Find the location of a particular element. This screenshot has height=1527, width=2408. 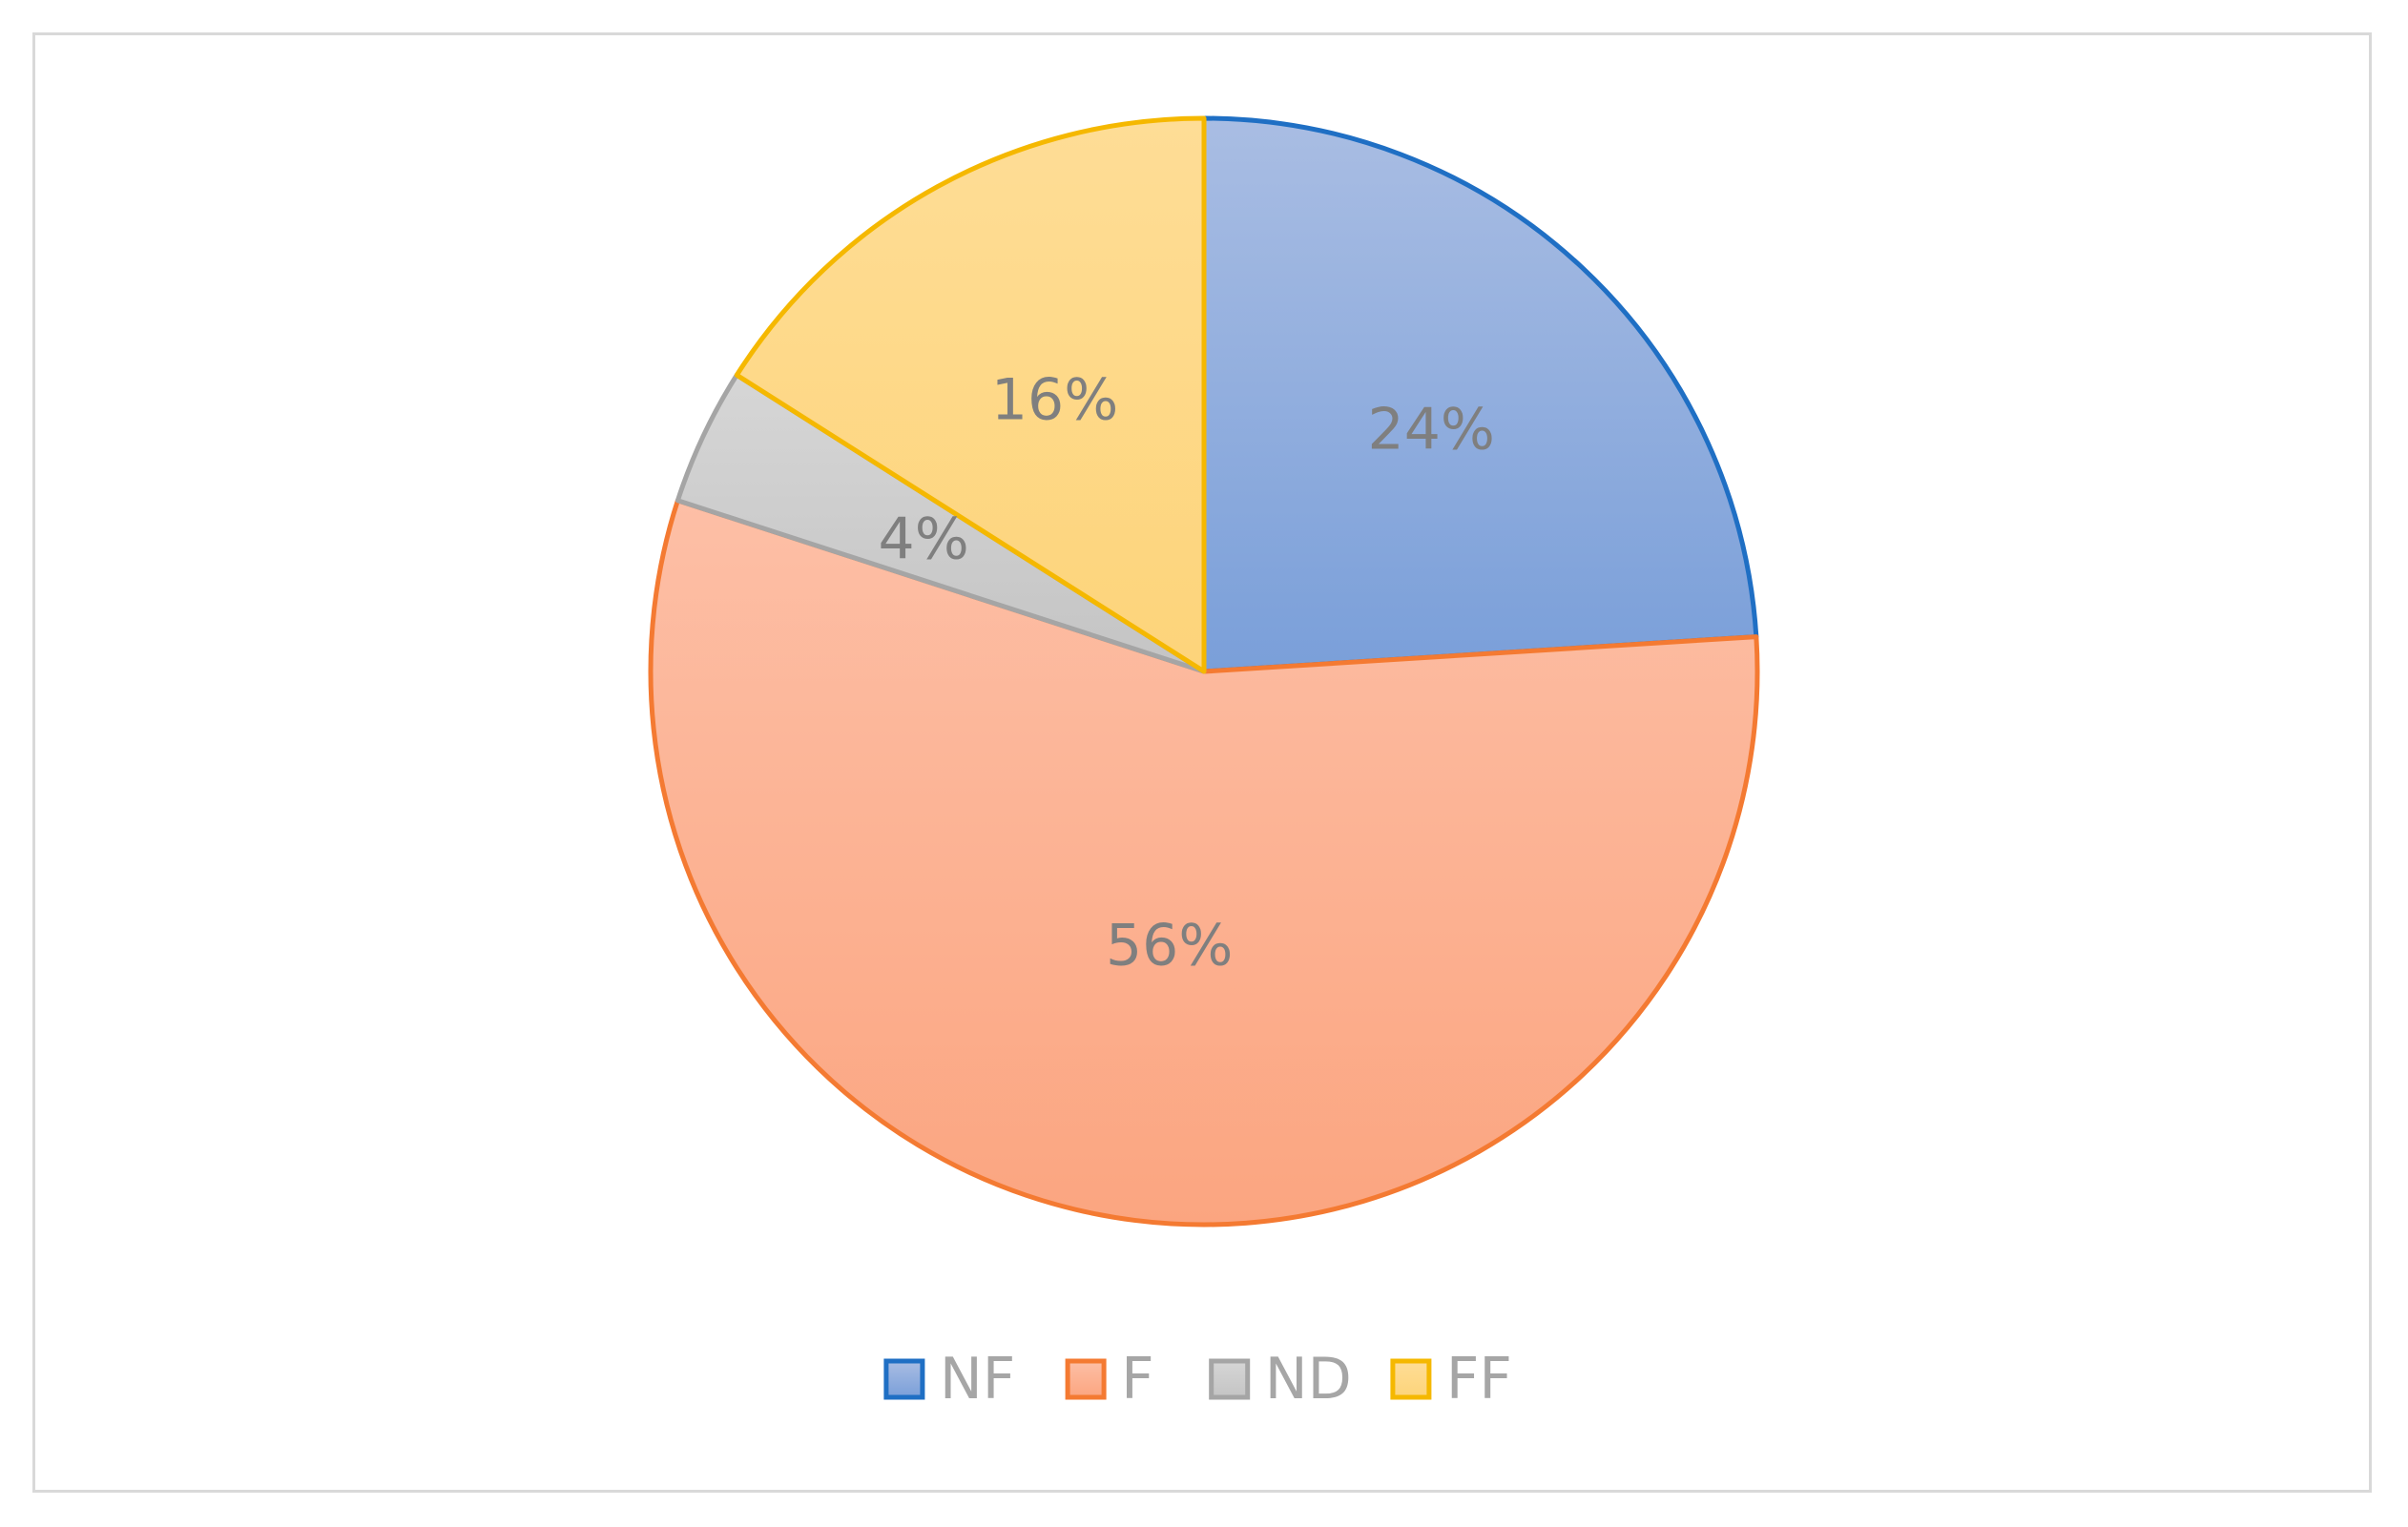

legend-label-nd: ND is located at coordinates (1308, 1380).